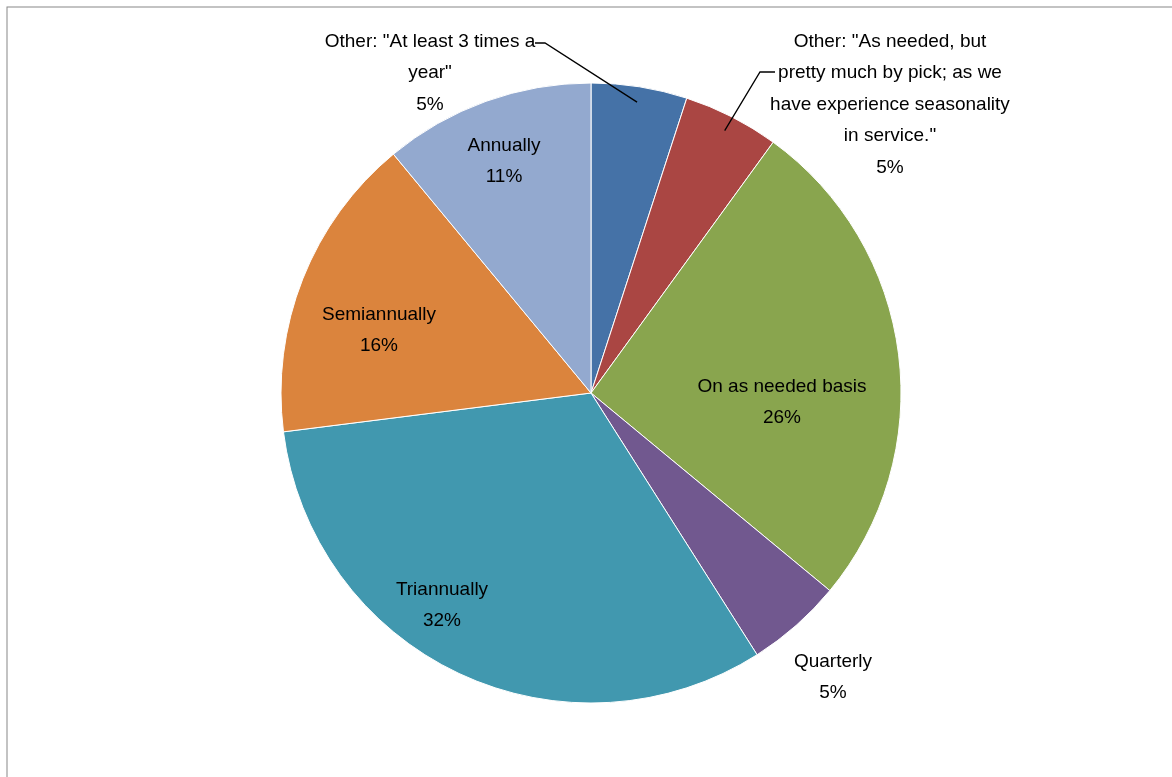  What do you see at coordinates (890, 87) in the screenshot?
I see `slice-label: Other: "As needed, but pretty much by pick; as we have experience seasonality in service."` at bounding box center [890, 87].